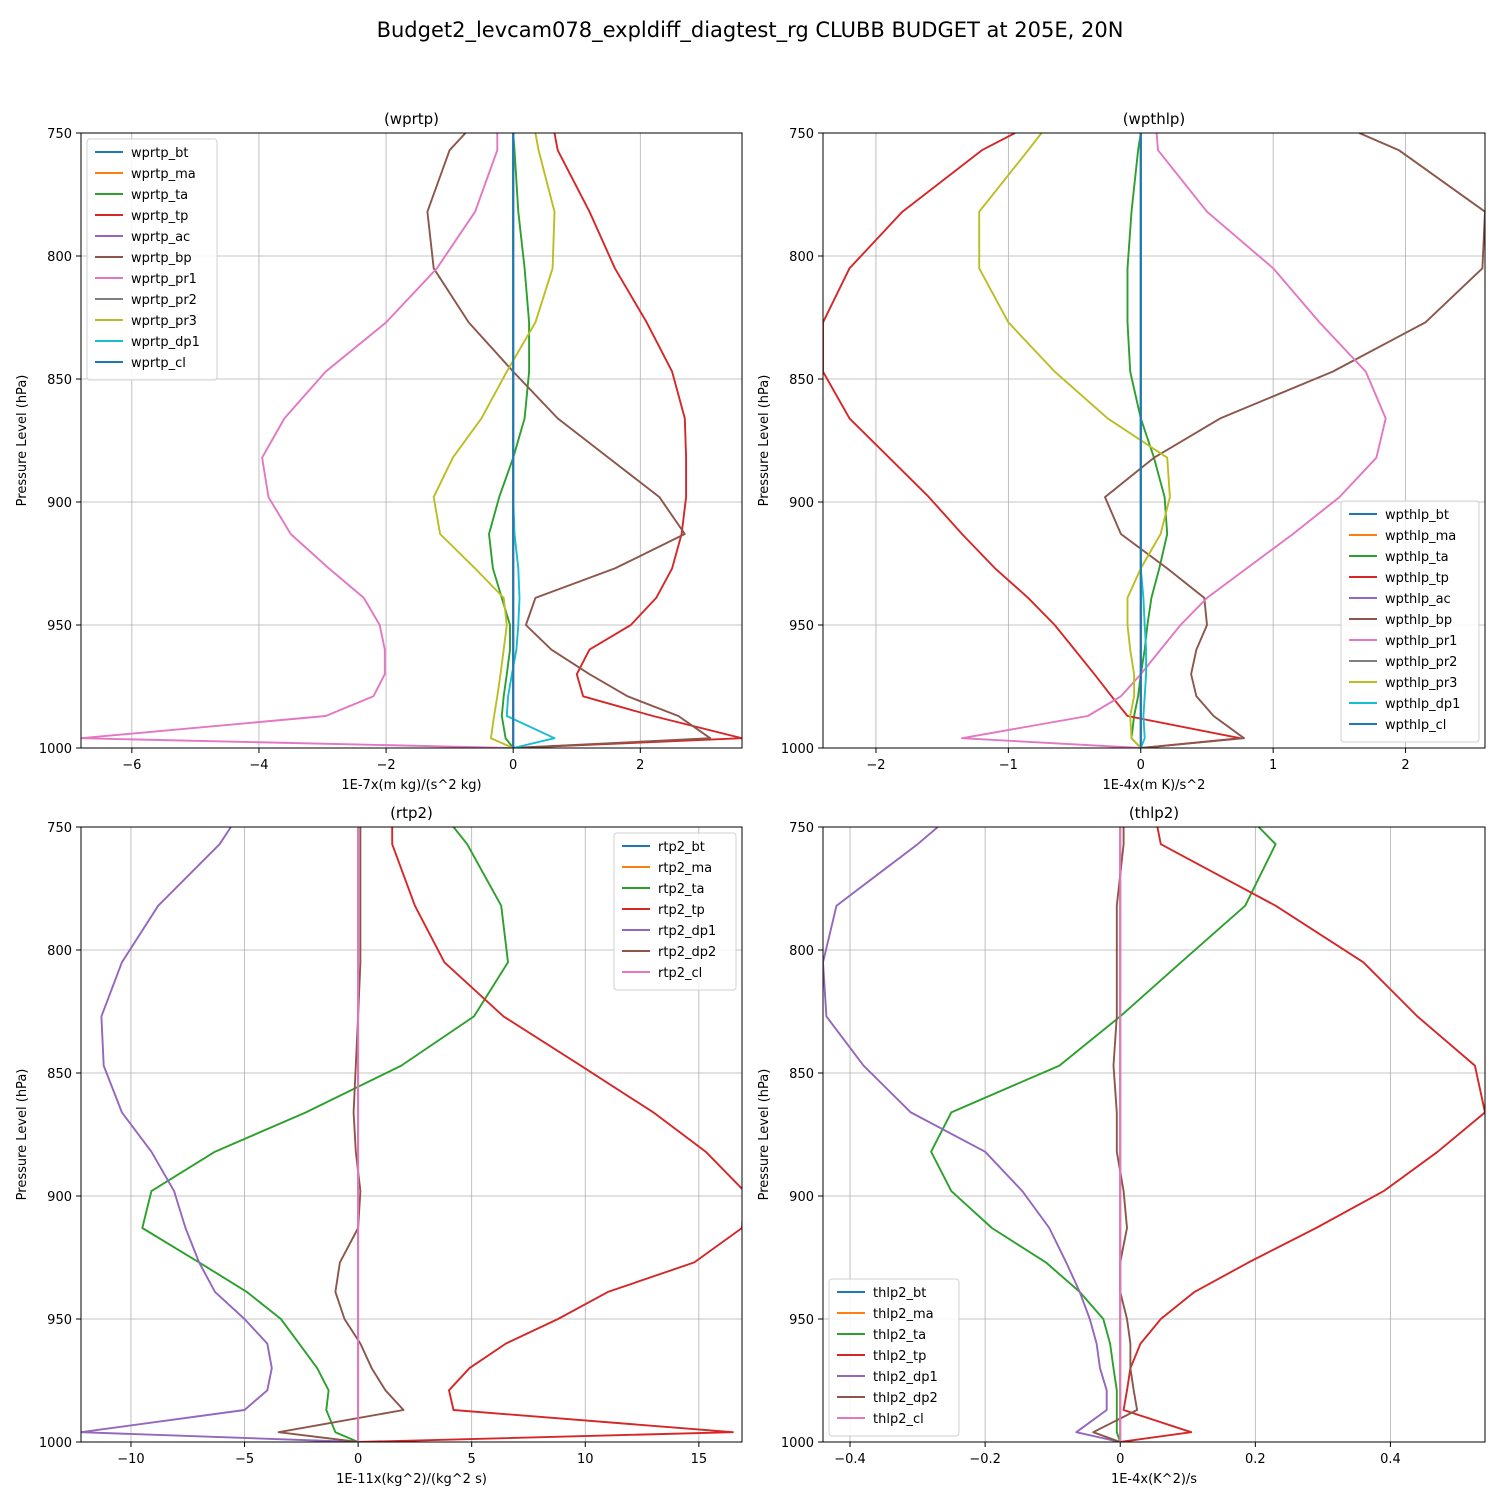 The image size is (1500, 1500). I want to click on x-tick-label: −1, so click(1008, 765).